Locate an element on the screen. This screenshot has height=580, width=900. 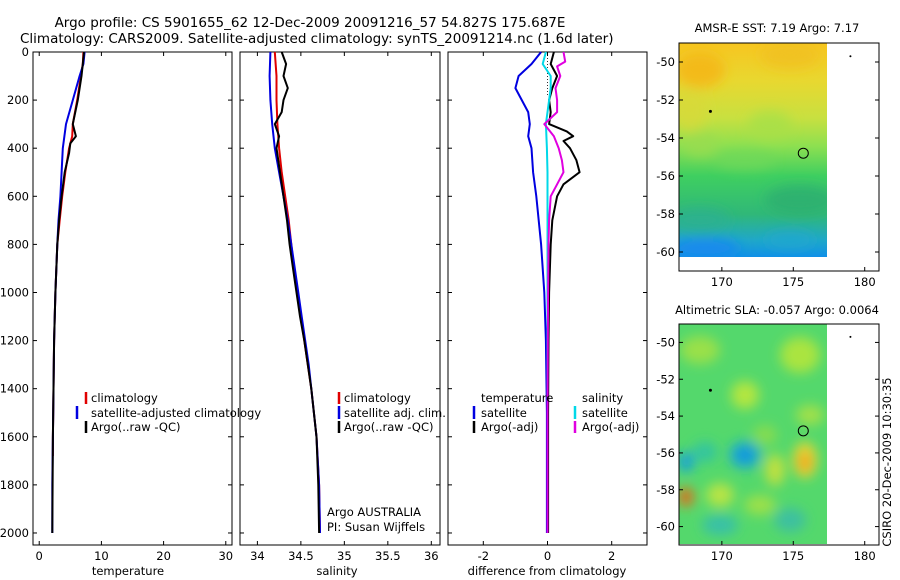
xtick-label: 30 is located at coordinates (225, 556).